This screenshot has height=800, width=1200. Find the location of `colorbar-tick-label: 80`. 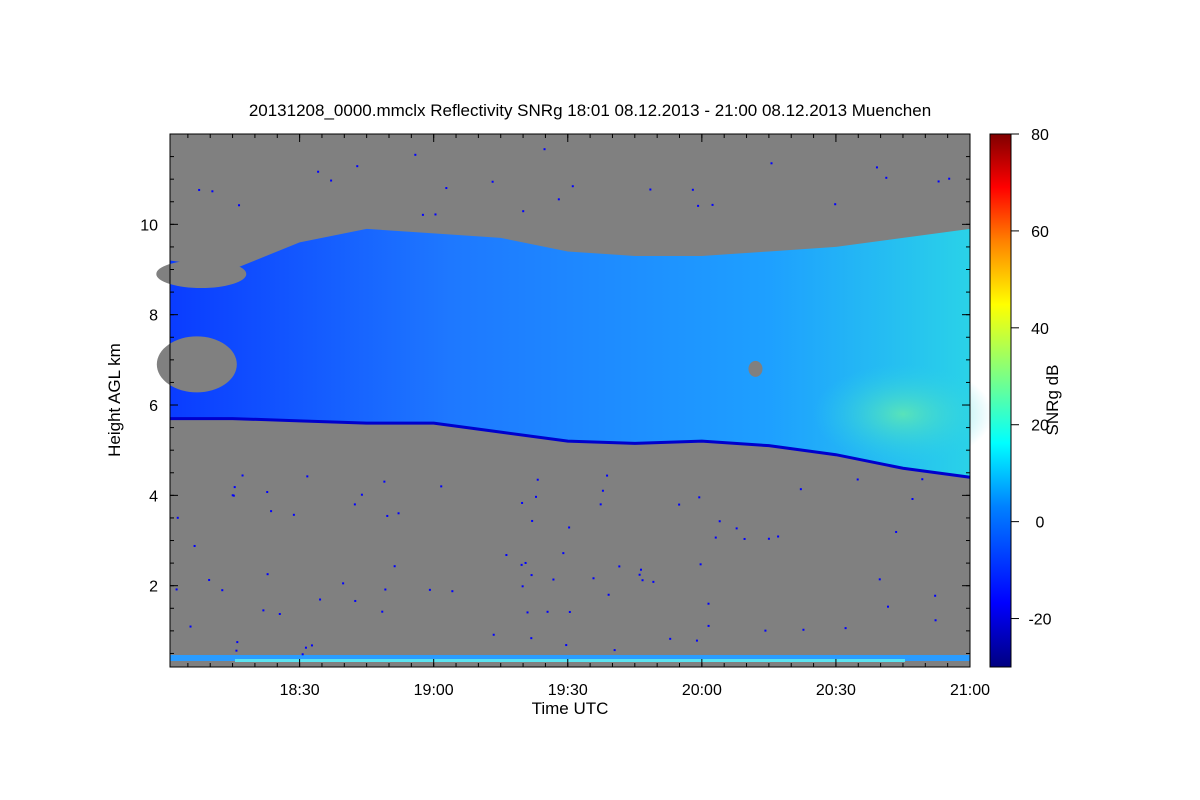

colorbar-tick-label: 80 is located at coordinates (1040, 135).